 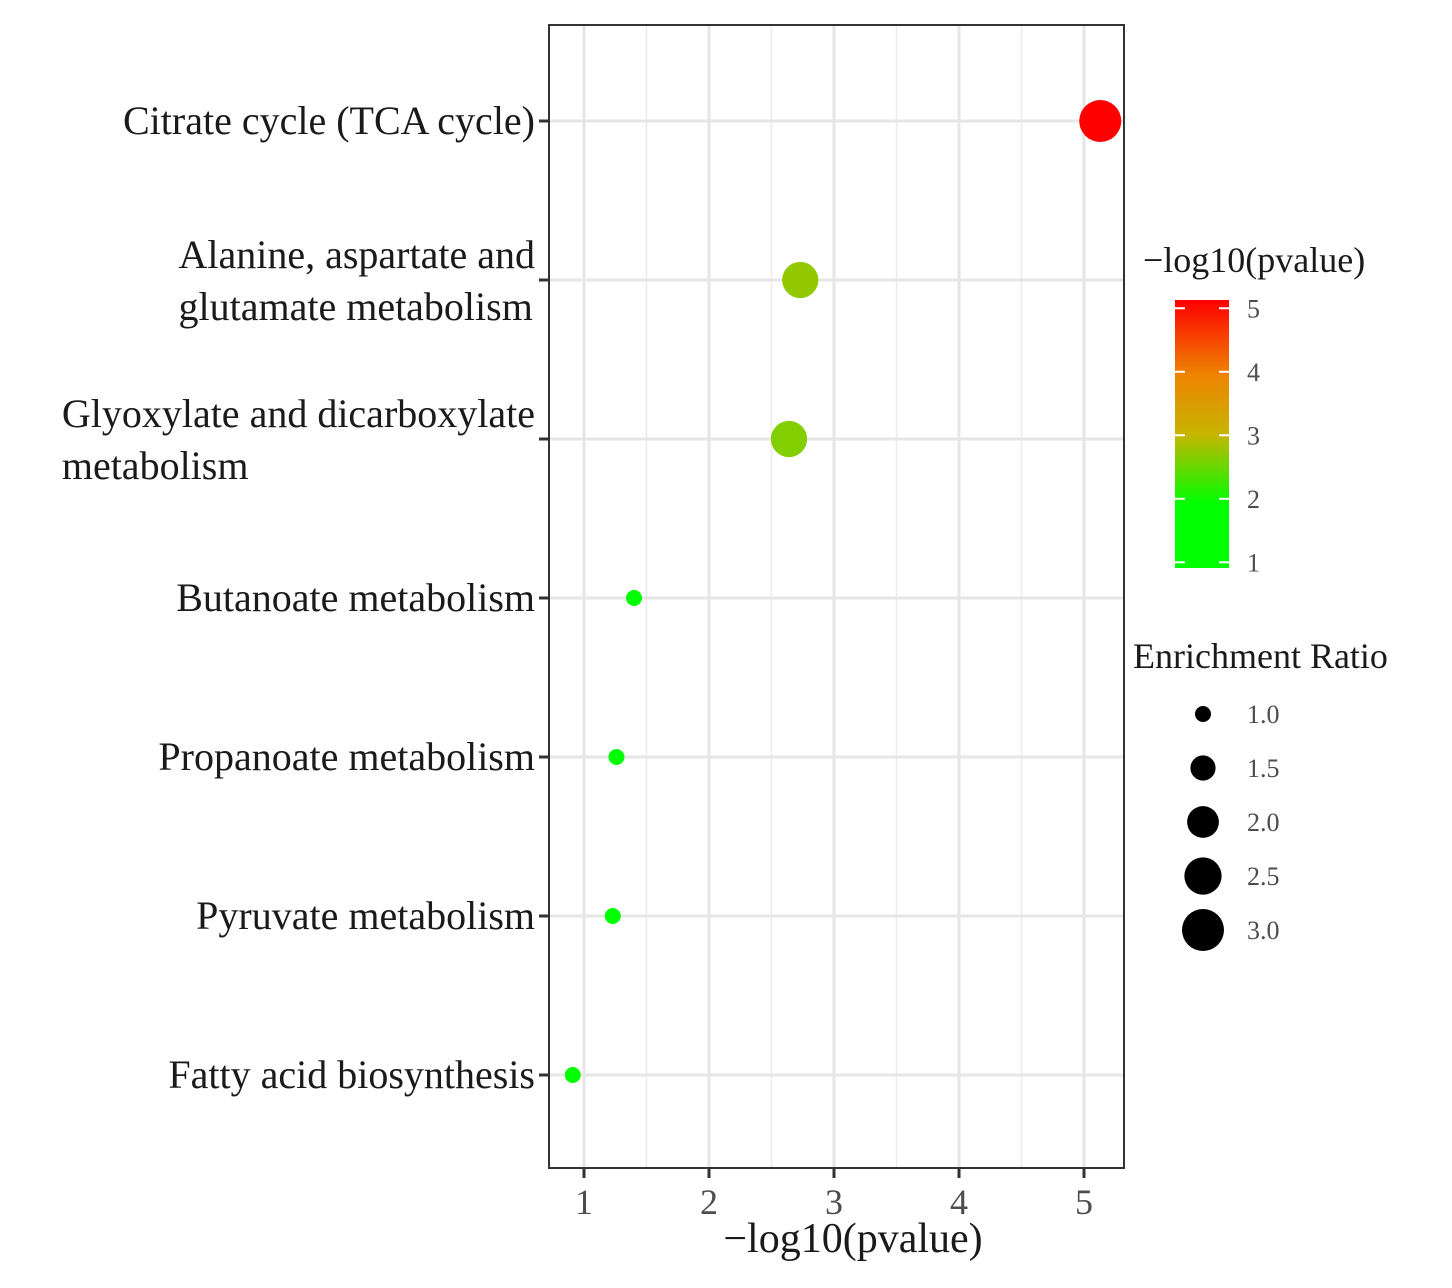 What do you see at coordinates (1253, 562) in the screenshot?
I see `colorbar-tick-label: 1` at bounding box center [1253, 562].